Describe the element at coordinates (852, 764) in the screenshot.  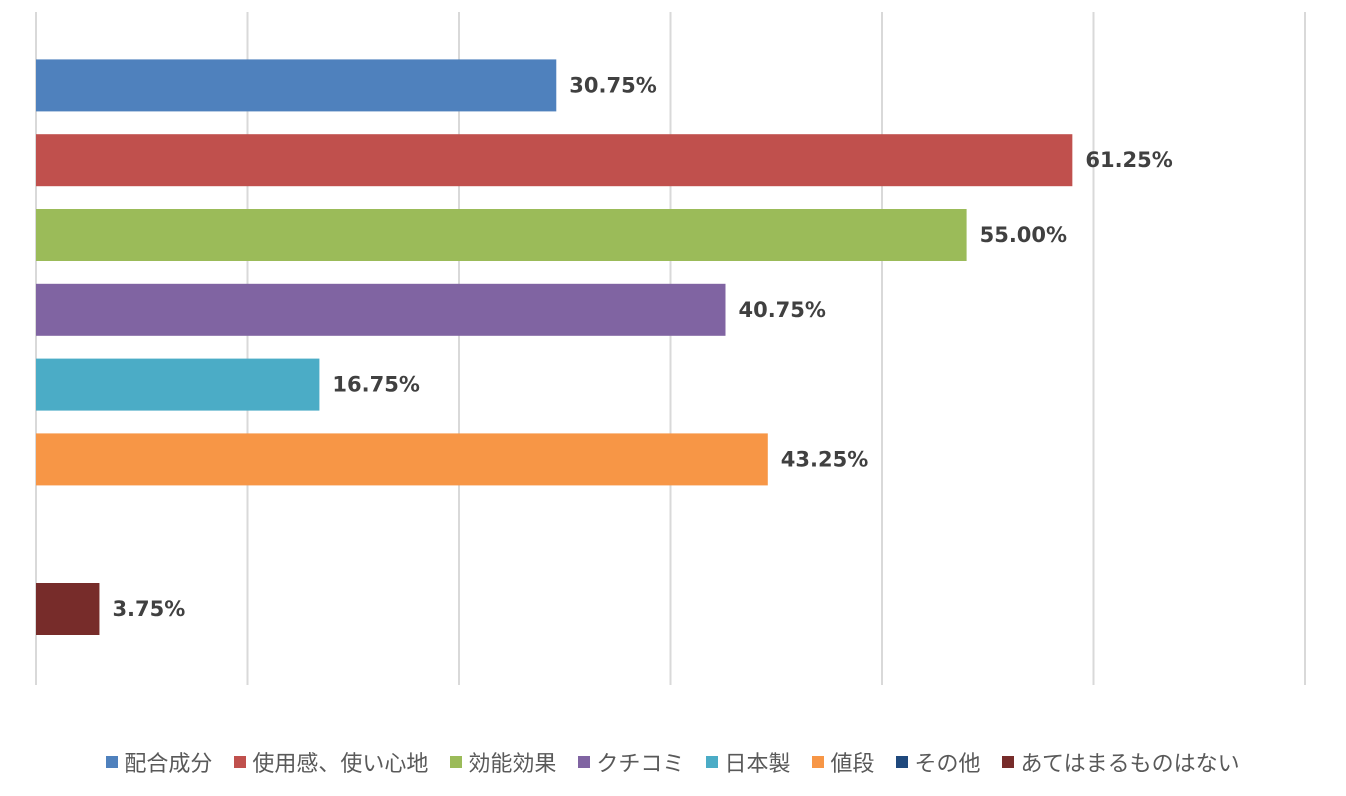
I see `legend-label: 値段` at that location.